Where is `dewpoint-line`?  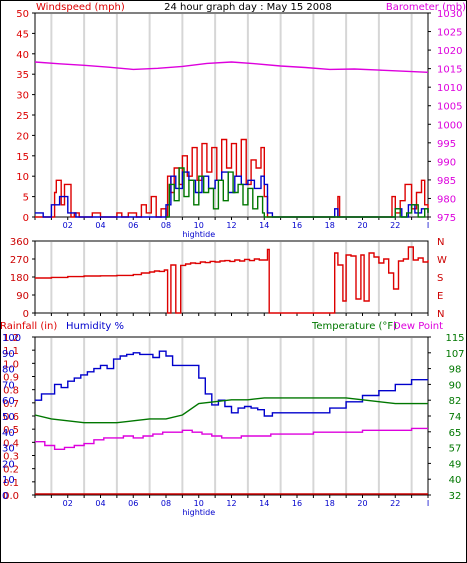 dewpoint-line is located at coordinates (231, 438).